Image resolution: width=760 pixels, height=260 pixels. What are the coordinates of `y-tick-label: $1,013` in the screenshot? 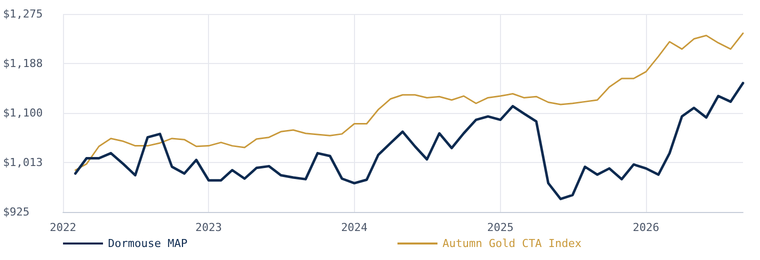 It's located at (23, 162).